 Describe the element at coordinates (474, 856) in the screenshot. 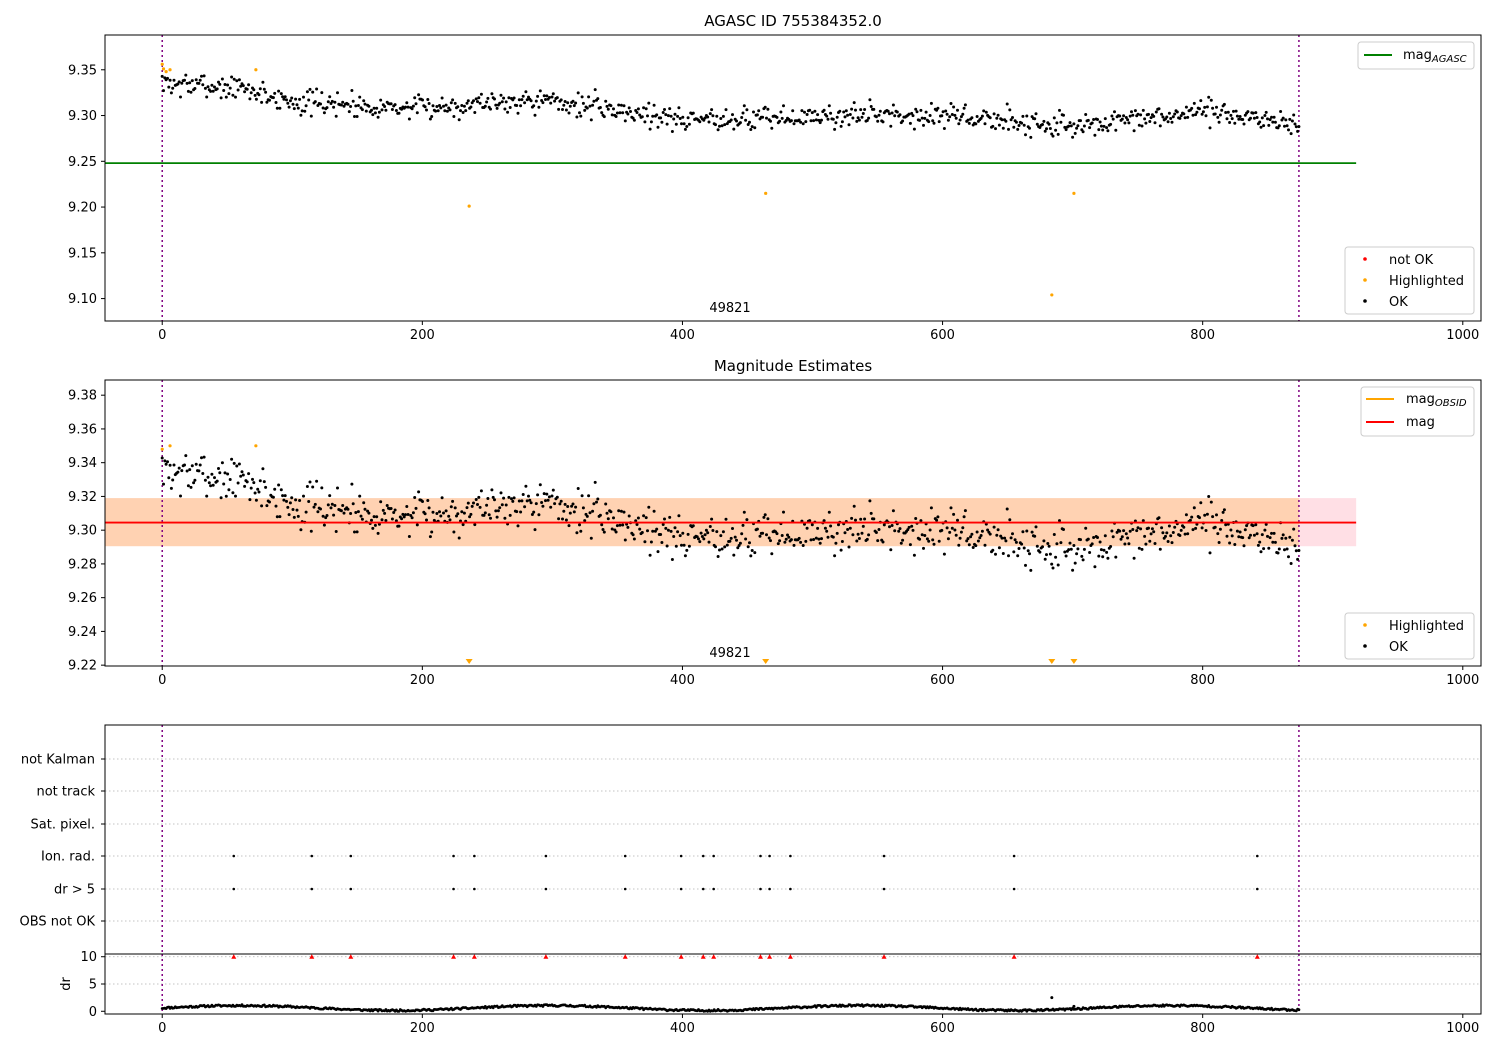

I see `flag-point` at that location.